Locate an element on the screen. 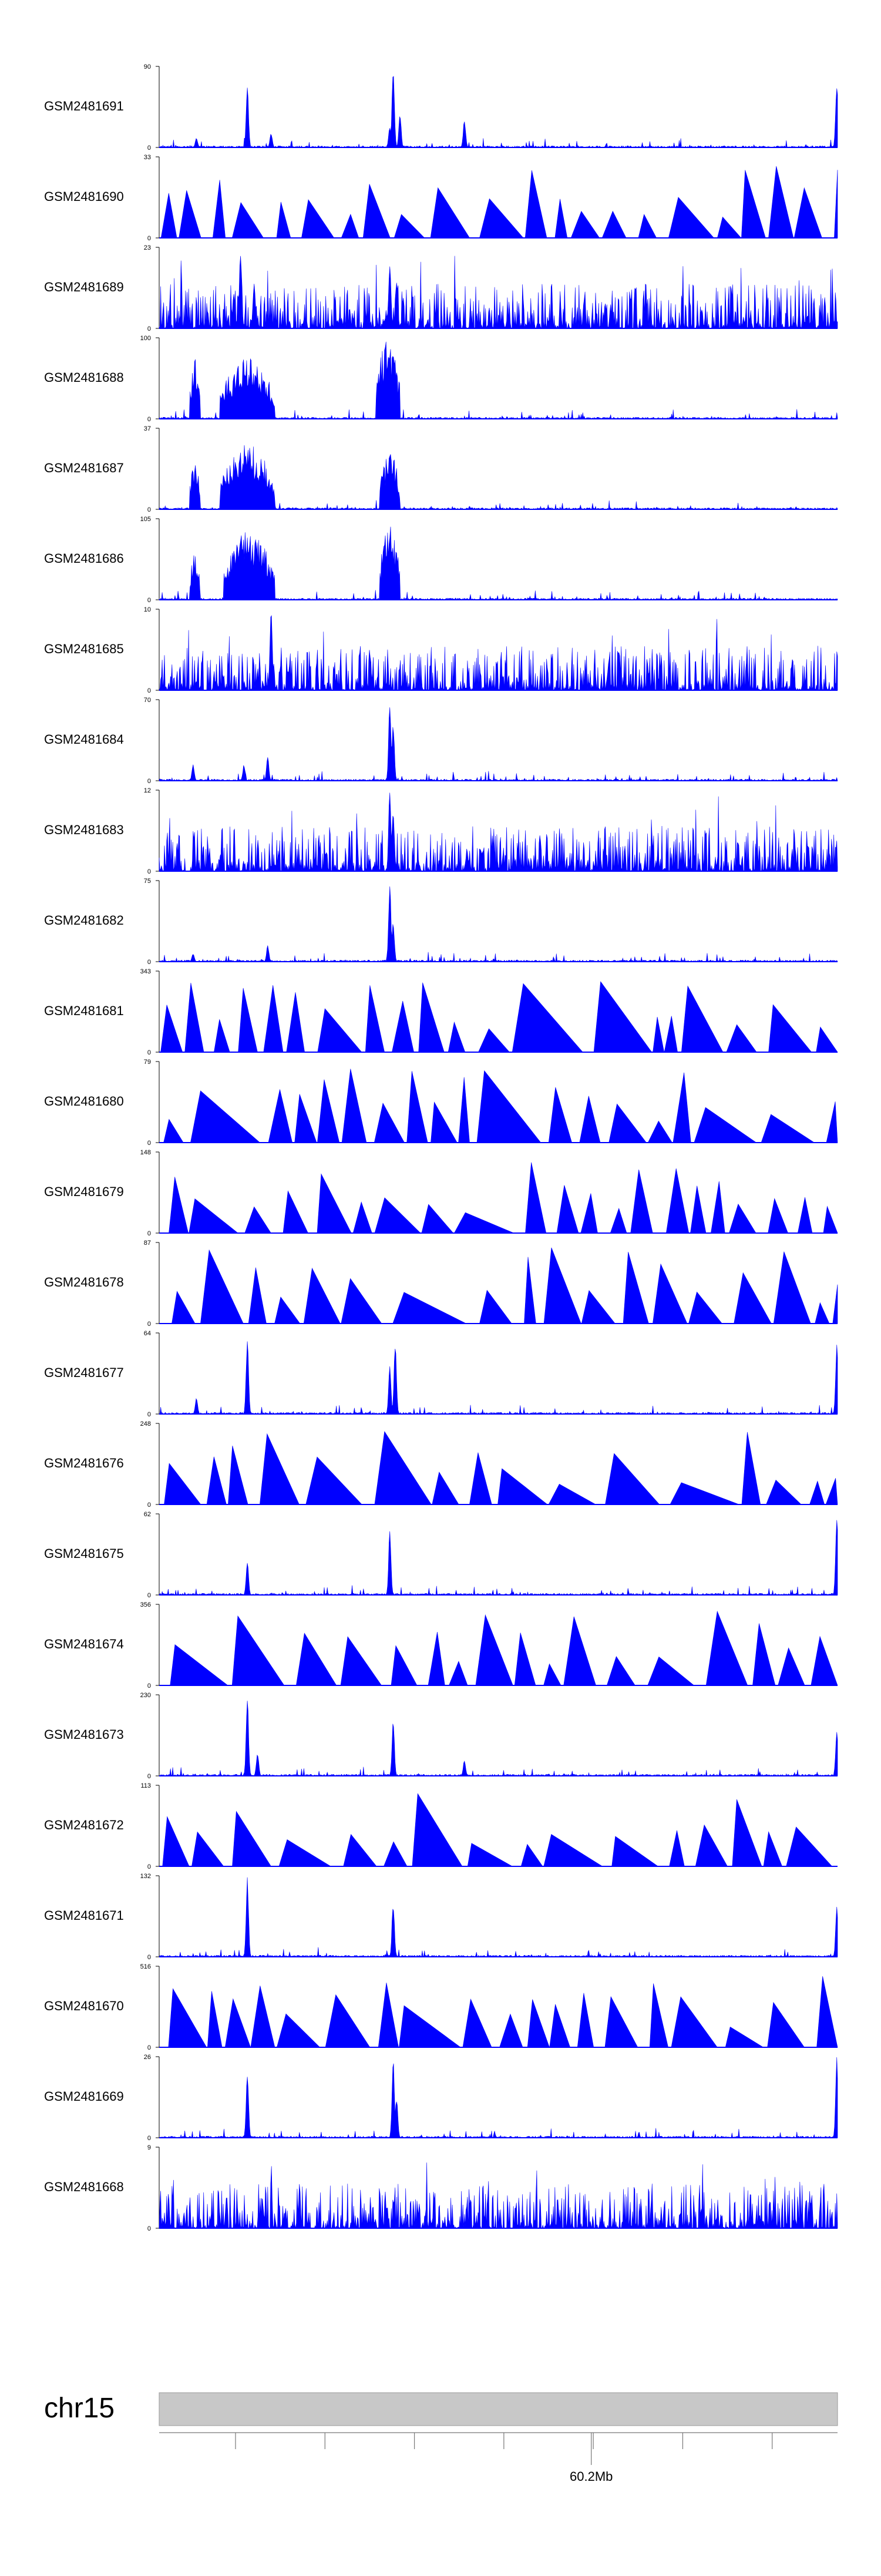 This screenshot has width=881, height=2576. y-tick-label-max: 343 is located at coordinates (146, 971).